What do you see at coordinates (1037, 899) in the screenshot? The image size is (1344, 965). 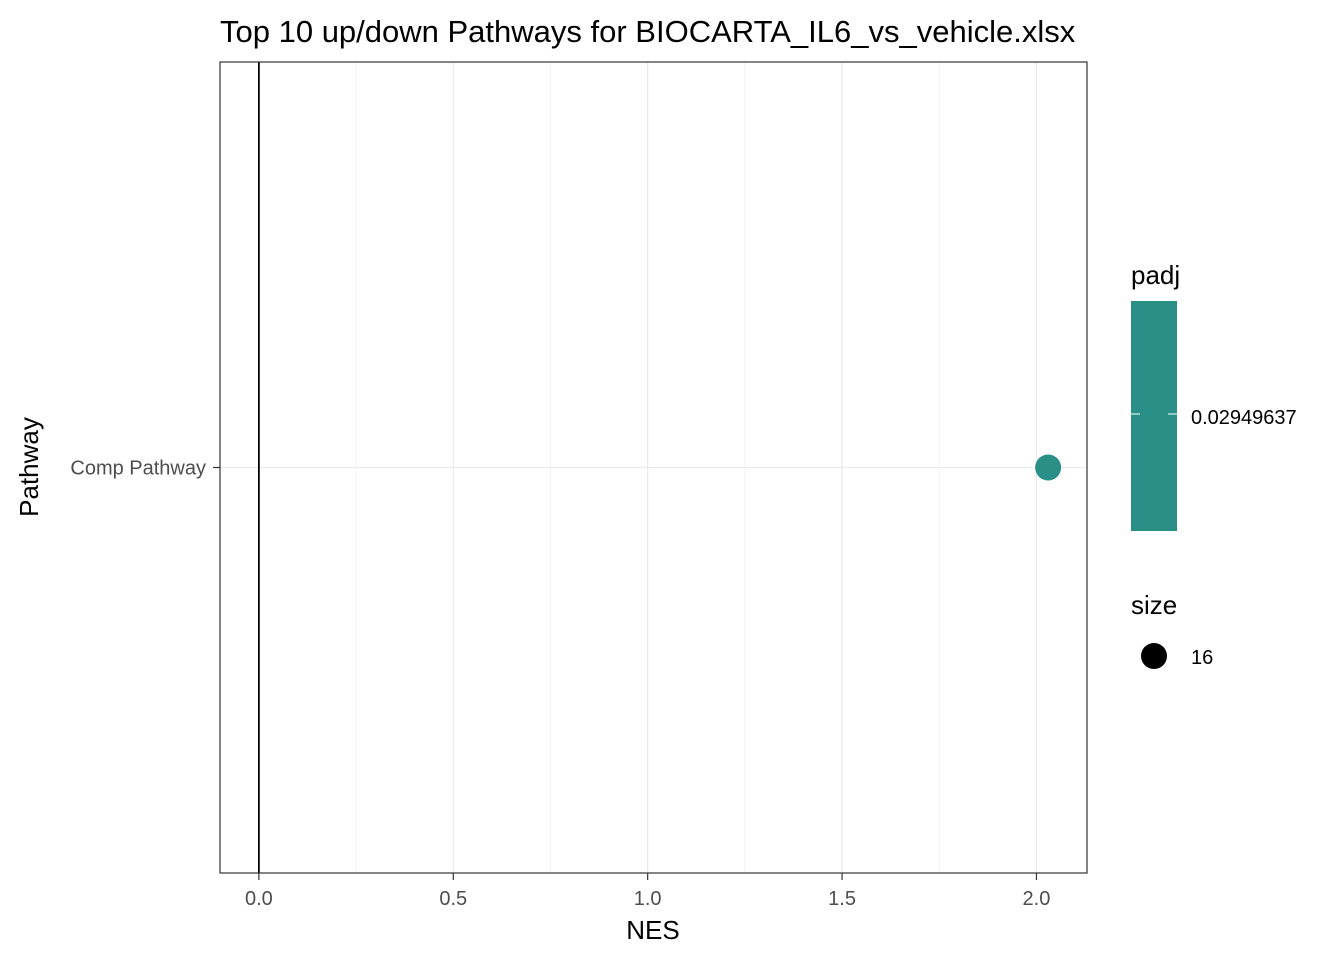 I see `x-tick-label: 2.0` at bounding box center [1037, 899].